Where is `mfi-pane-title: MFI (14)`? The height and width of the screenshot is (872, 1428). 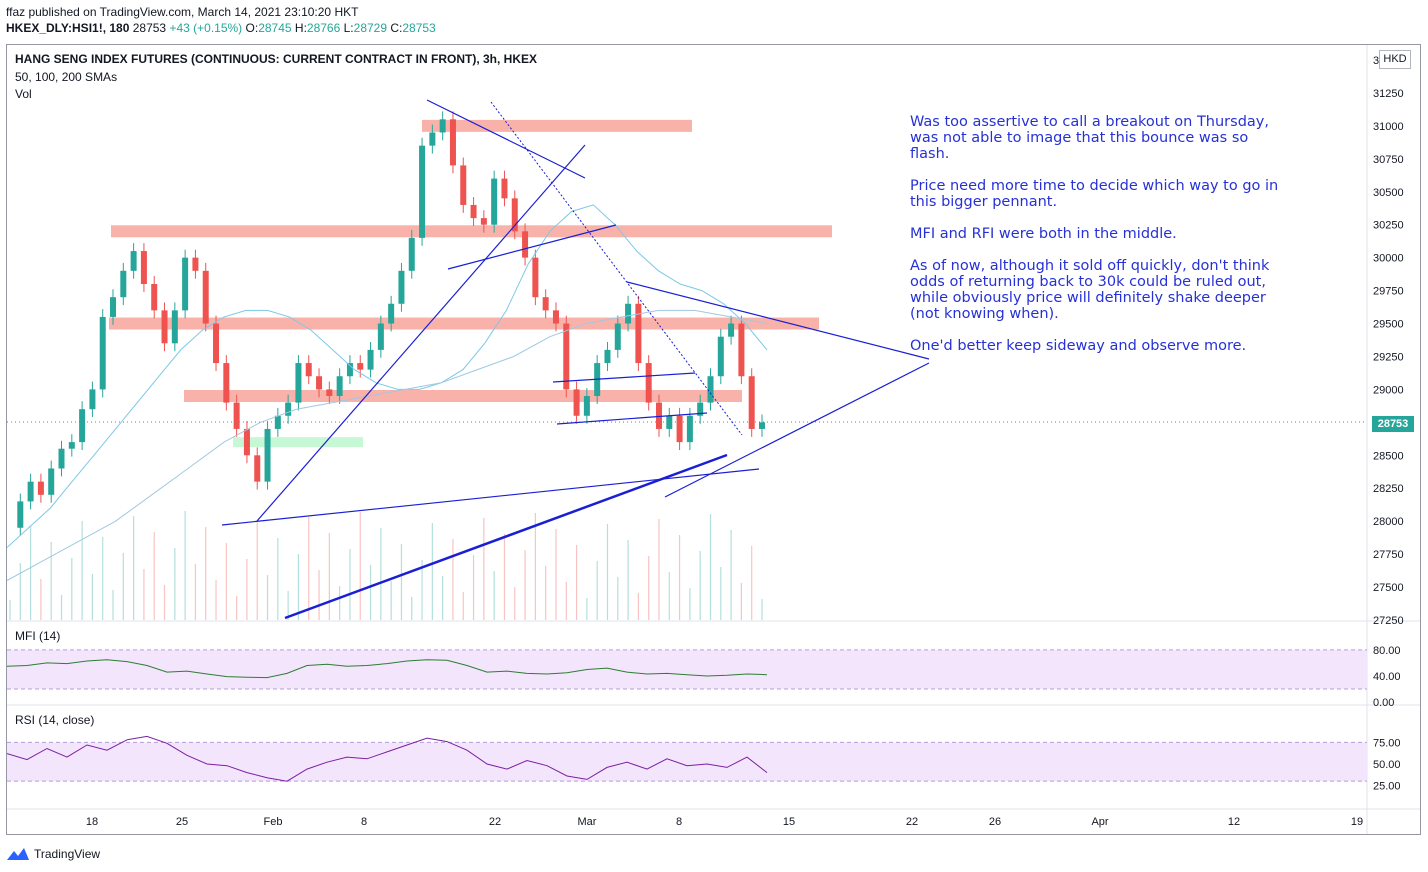 mfi-pane-title: MFI (14) is located at coordinates (38, 636).